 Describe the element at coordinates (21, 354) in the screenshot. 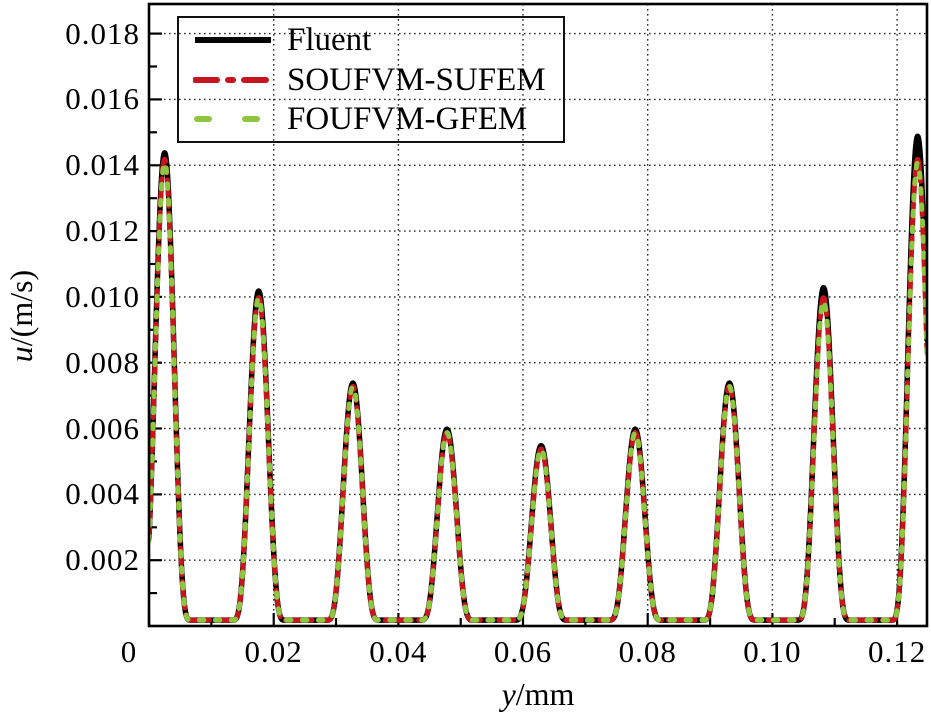

I see `y-axis-variable: u` at that location.